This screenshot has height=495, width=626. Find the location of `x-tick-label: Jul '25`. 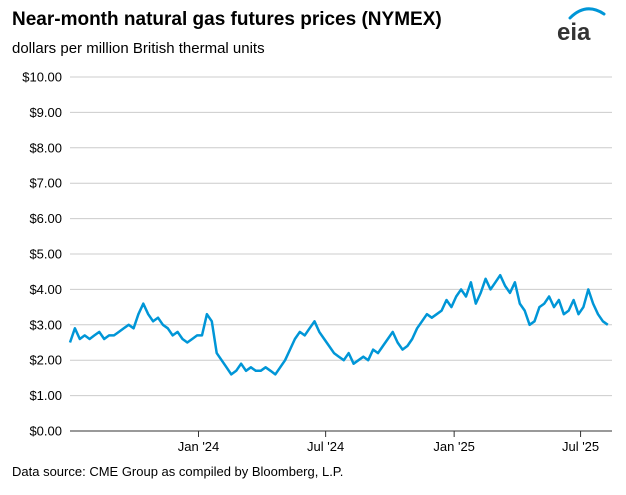

x-tick-label: Jul '25 is located at coordinates (580, 446).